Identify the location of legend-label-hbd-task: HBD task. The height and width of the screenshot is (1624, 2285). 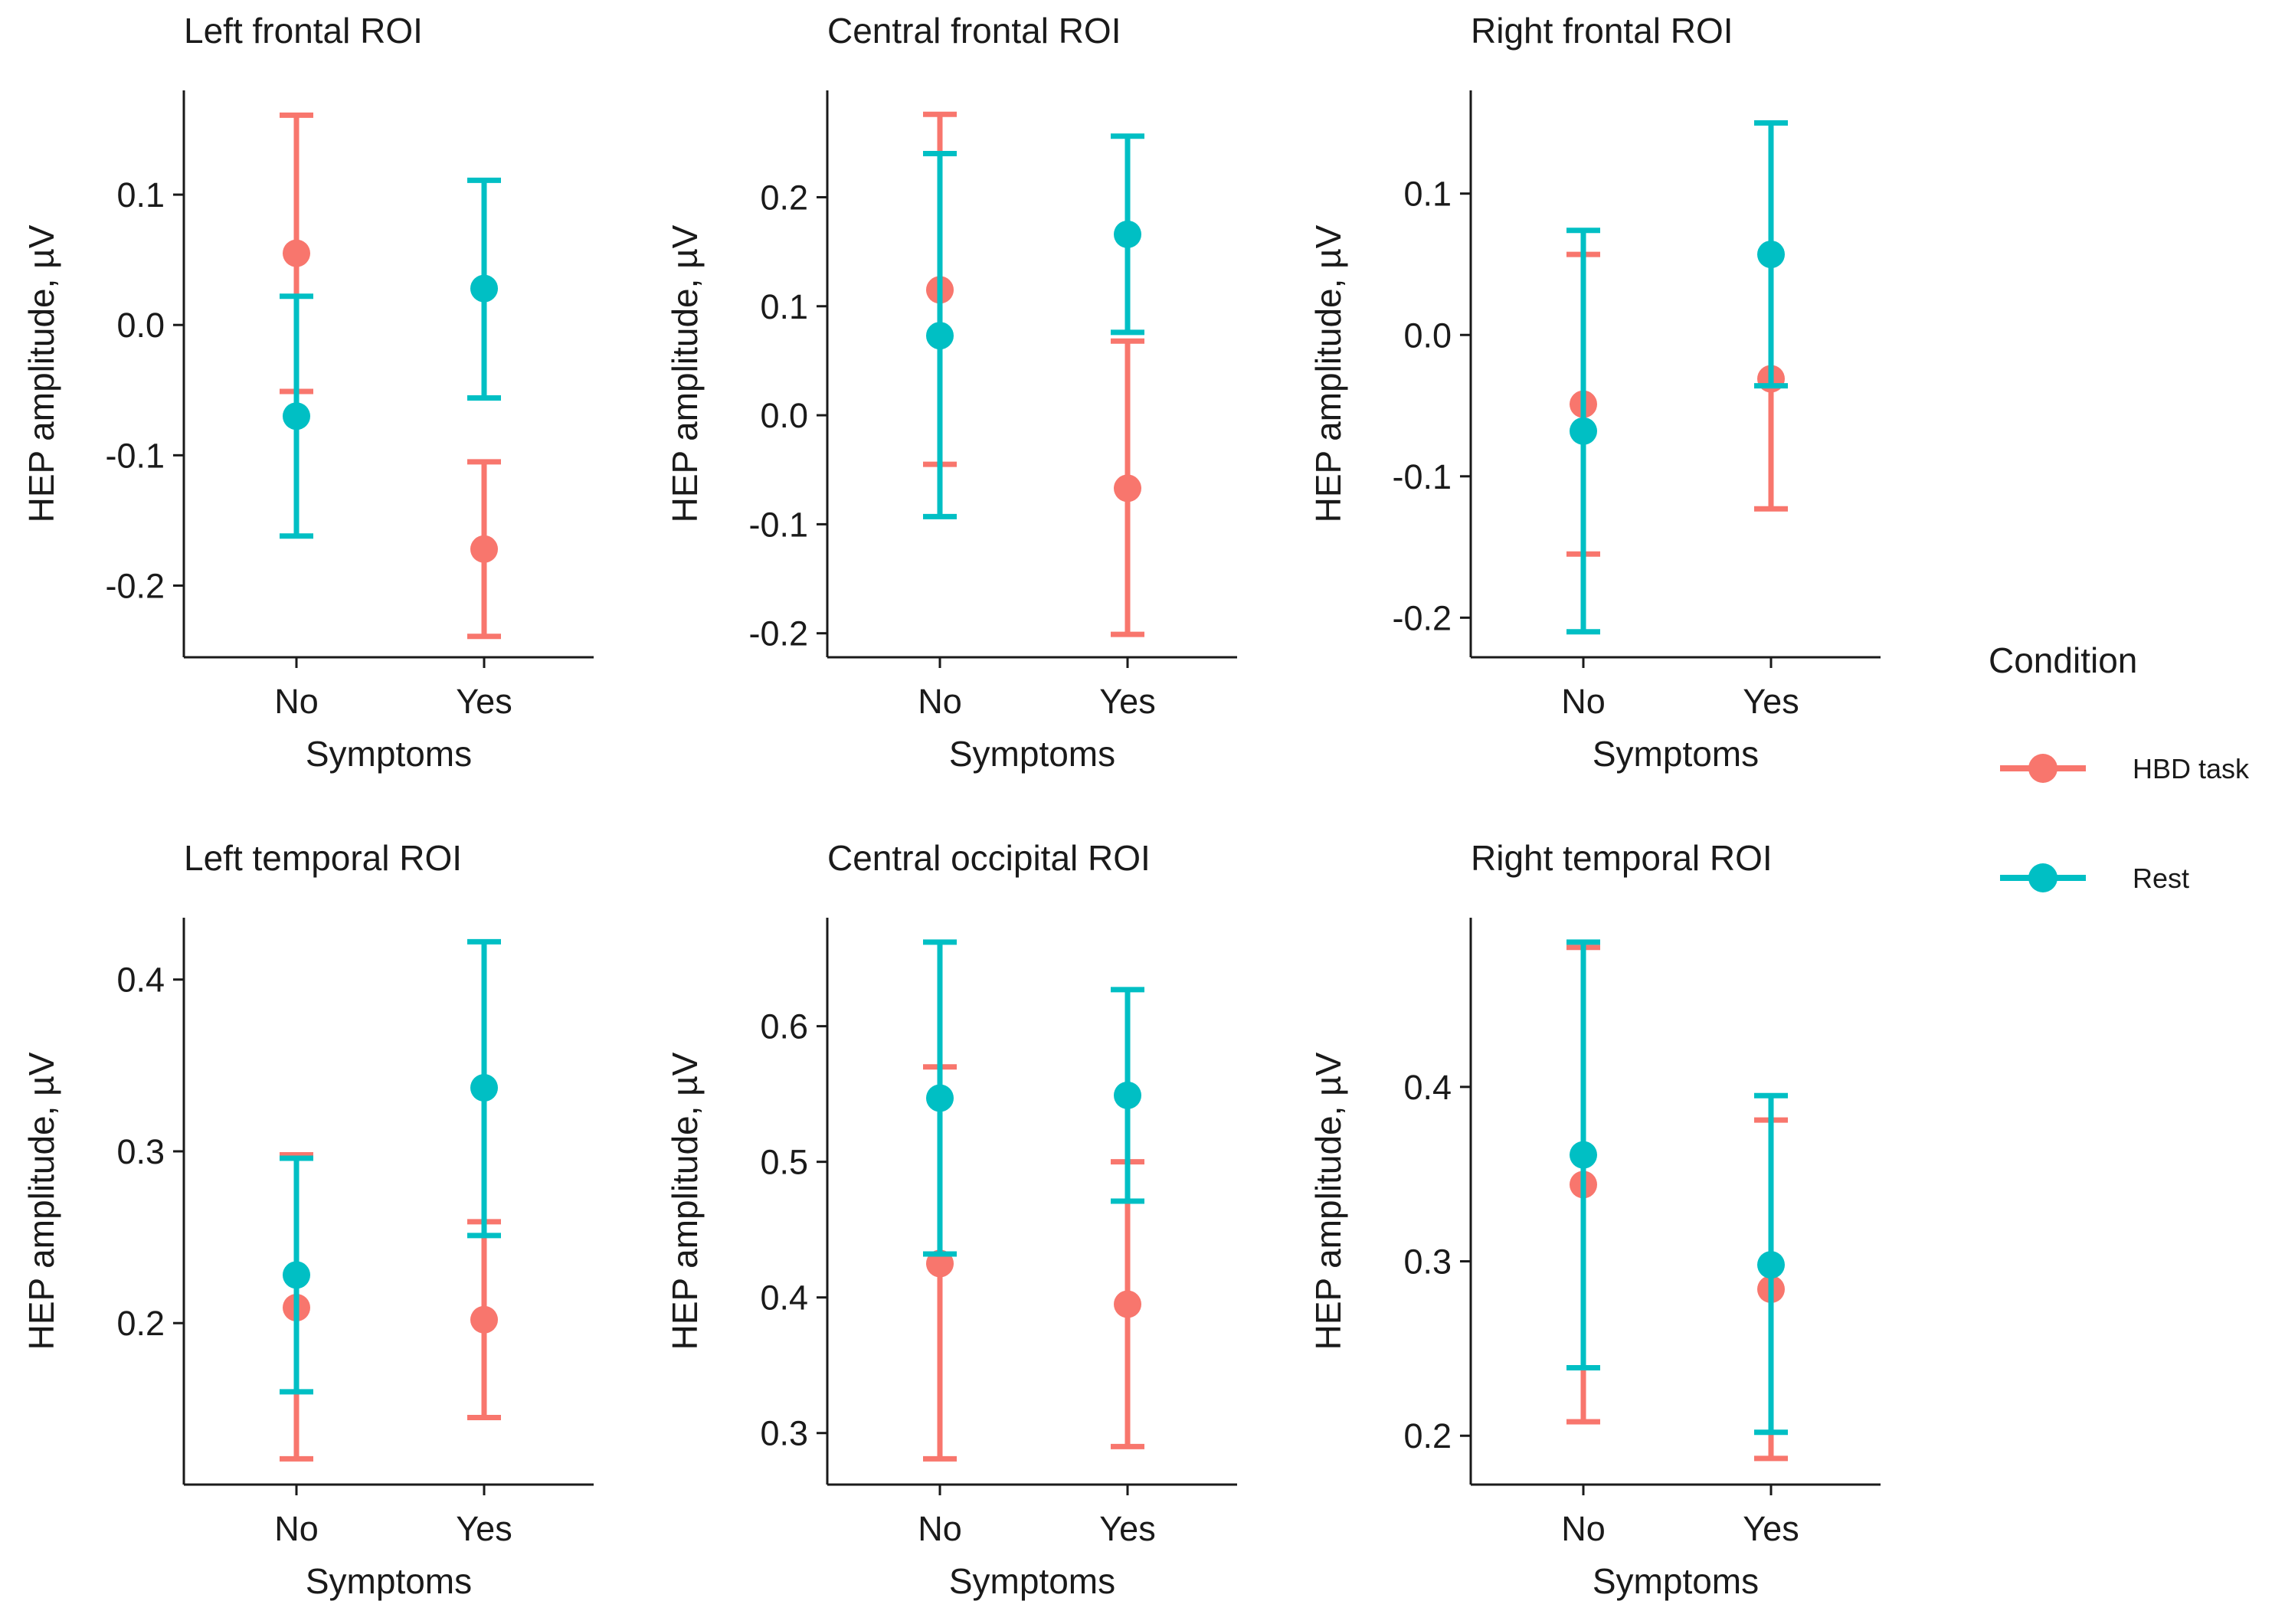
(2191, 769).